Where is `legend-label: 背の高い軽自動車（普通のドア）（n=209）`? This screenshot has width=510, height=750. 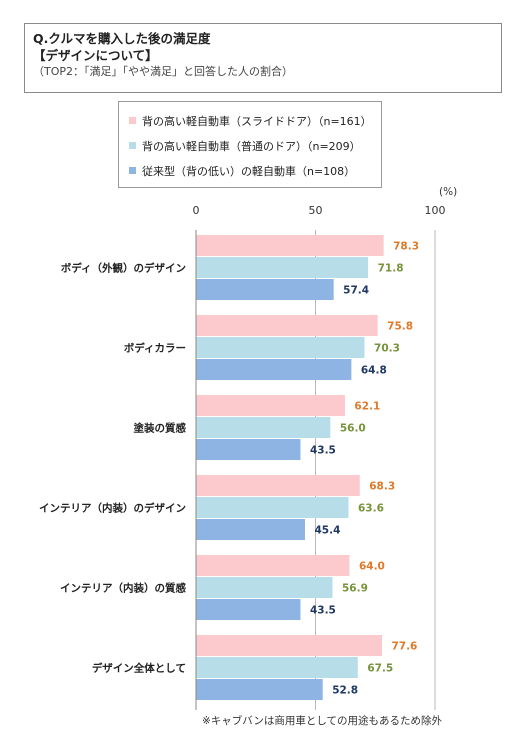
legend-label: 背の高い軽自動車（普通のドア）（n=209） is located at coordinates (251, 146).